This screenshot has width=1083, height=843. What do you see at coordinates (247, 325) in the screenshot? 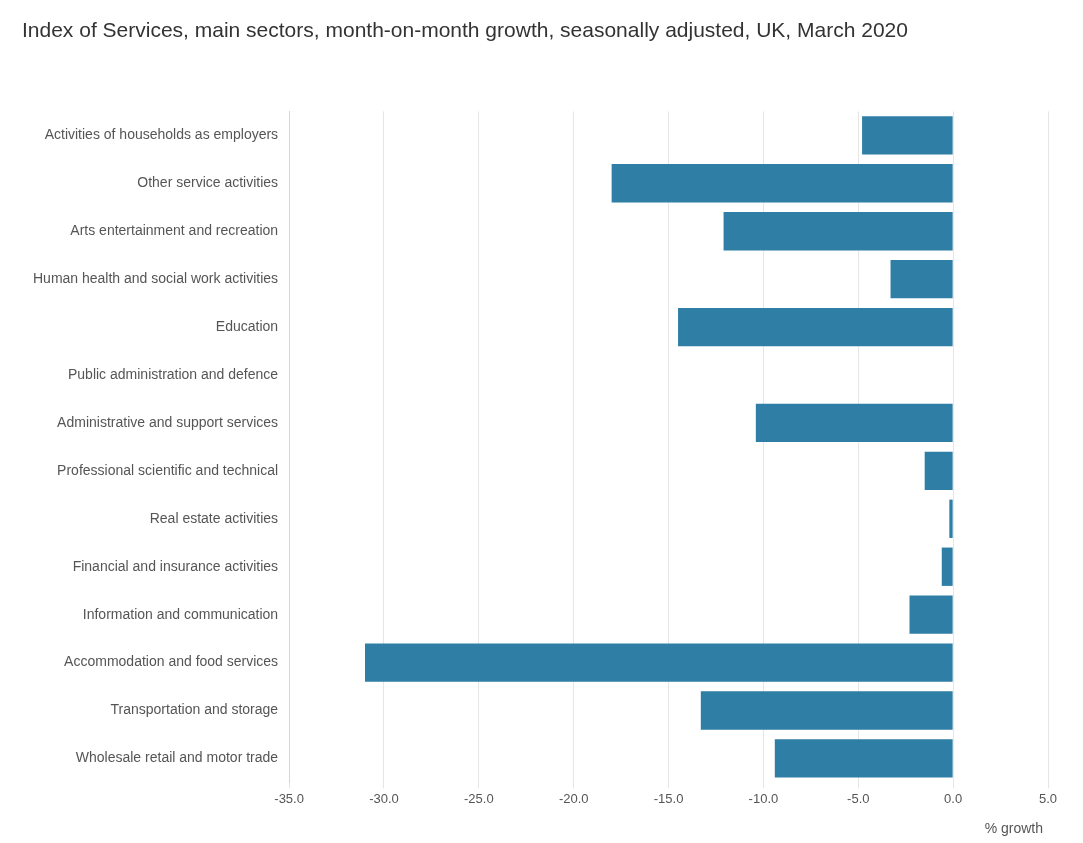
I see `y-tick-label: Education` at bounding box center [247, 325].